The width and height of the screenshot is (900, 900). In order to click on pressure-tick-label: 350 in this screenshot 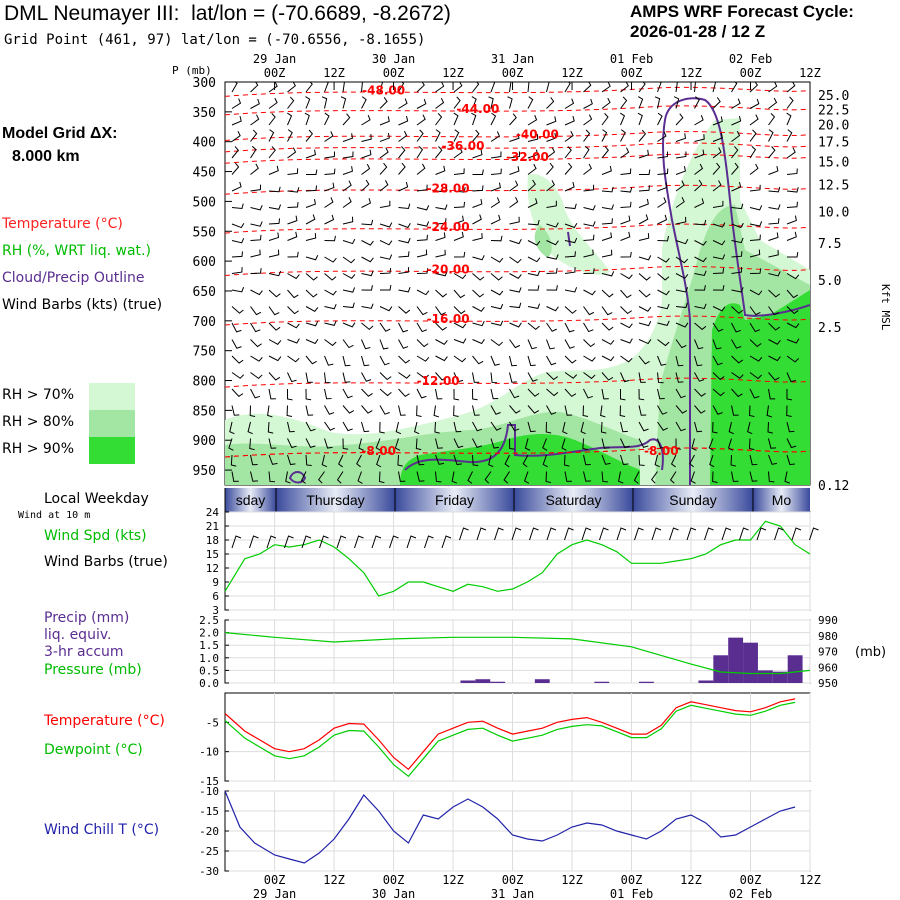, I will do `click(204, 113)`.